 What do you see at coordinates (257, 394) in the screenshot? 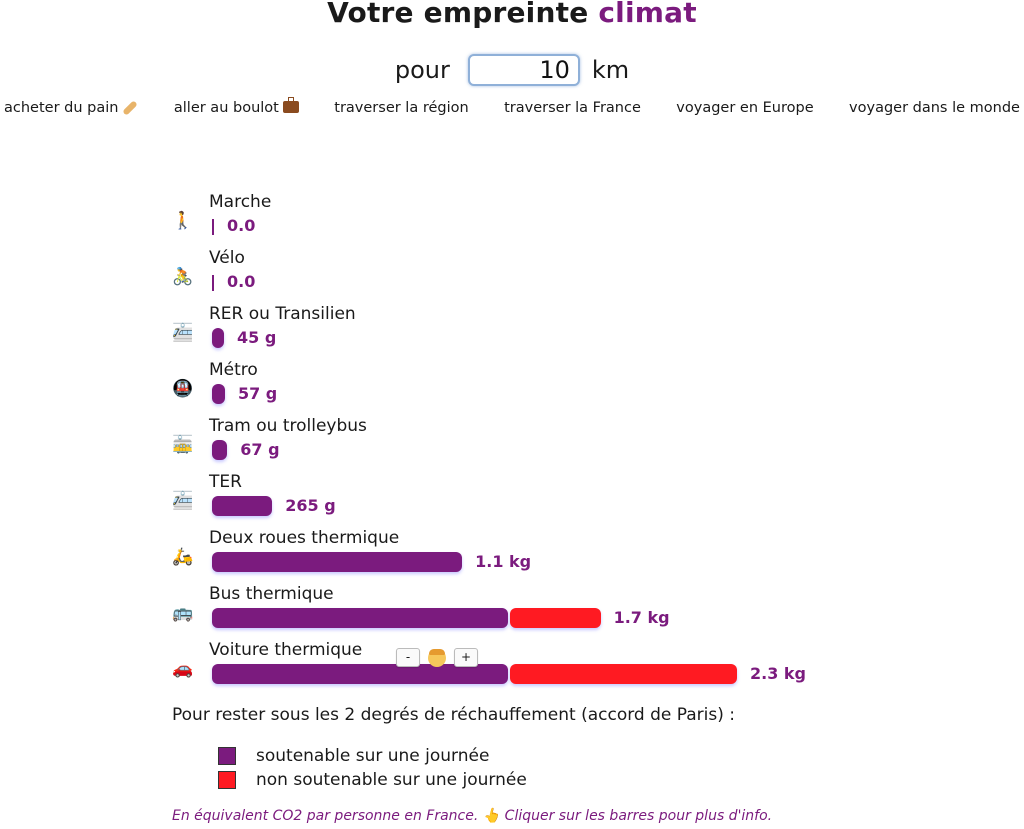
I see `bar-value-label: 57 g` at bounding box center [257, 394].